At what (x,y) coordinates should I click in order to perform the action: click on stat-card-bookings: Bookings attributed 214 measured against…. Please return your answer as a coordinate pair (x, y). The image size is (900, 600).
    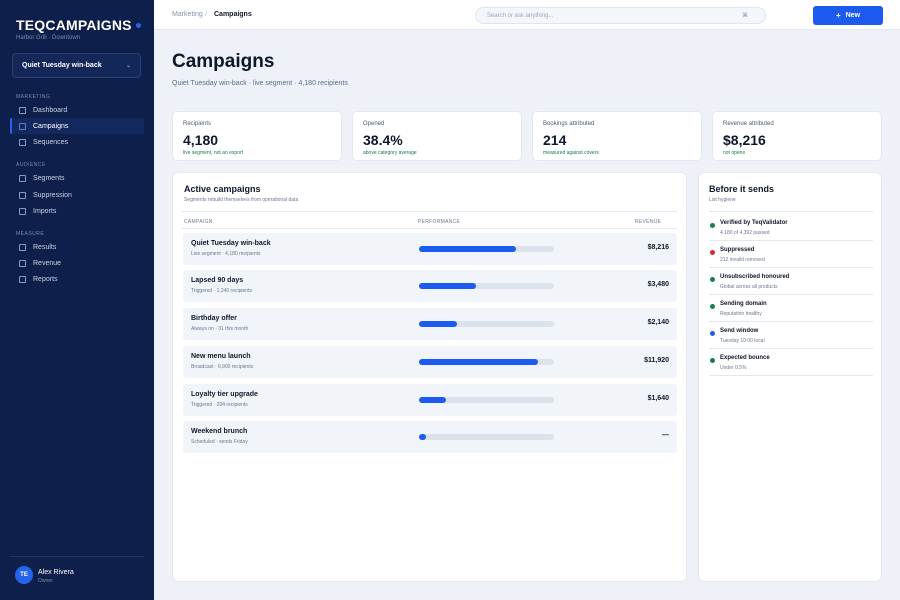
    Looking at the image, I should click on (617, 136).